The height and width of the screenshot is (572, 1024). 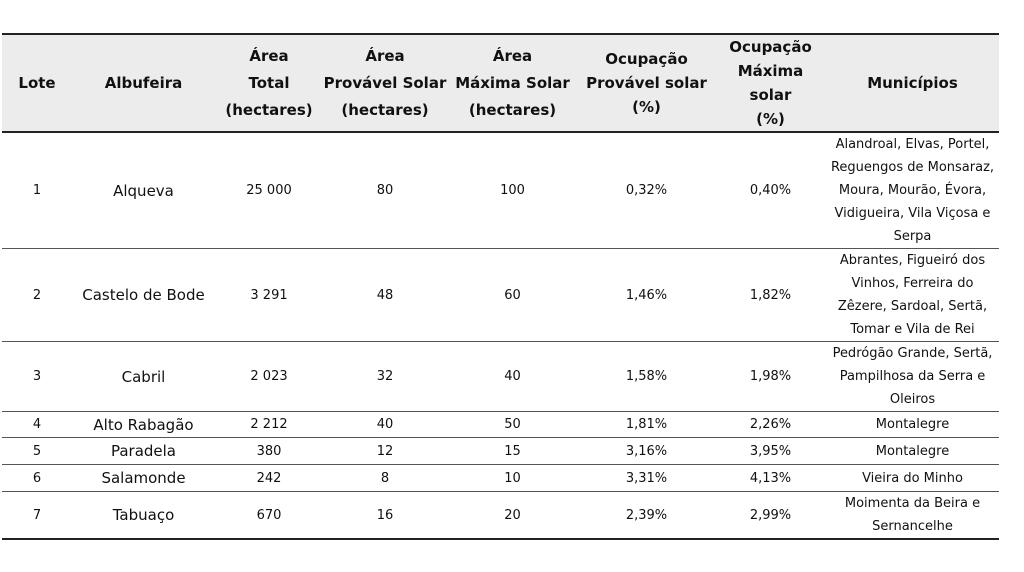 I want to click on header-line: Albufeira, so click(x=143, y=82).